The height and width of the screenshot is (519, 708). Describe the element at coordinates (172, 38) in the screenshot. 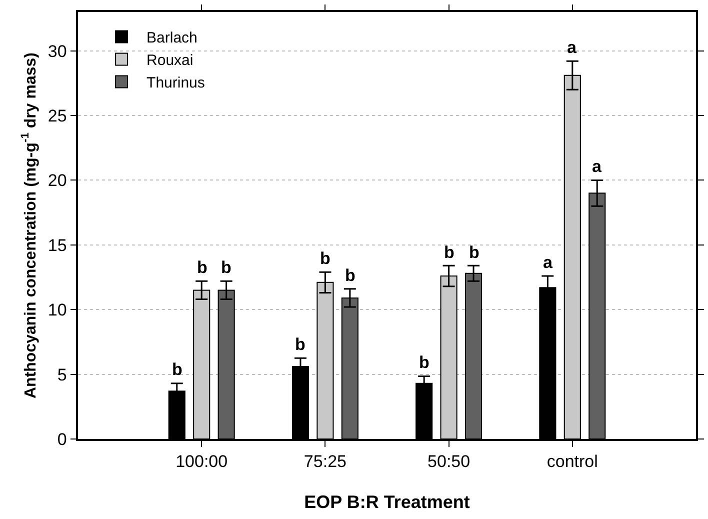

I see `legend-label: Barlach` at that location.